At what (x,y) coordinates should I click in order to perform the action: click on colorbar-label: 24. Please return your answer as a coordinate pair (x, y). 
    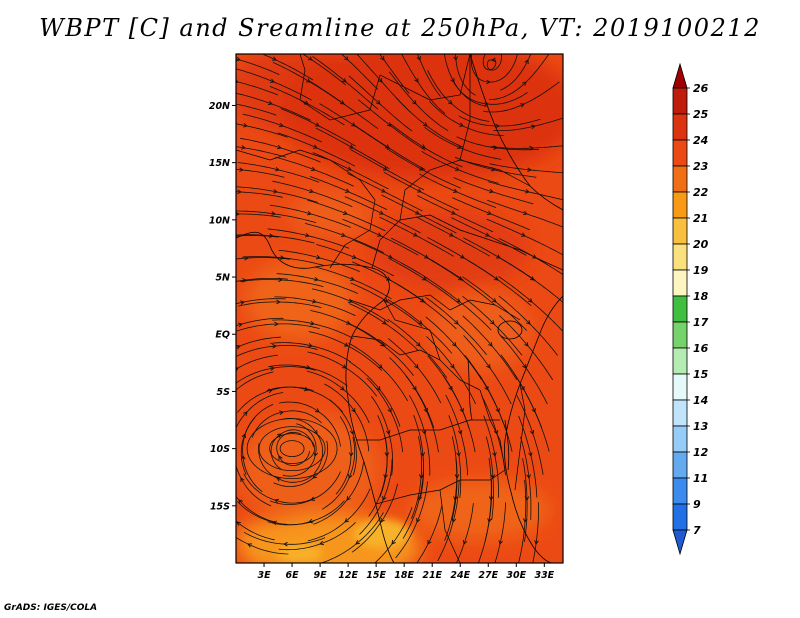
    Looking at the image, I should click on (700, 140).